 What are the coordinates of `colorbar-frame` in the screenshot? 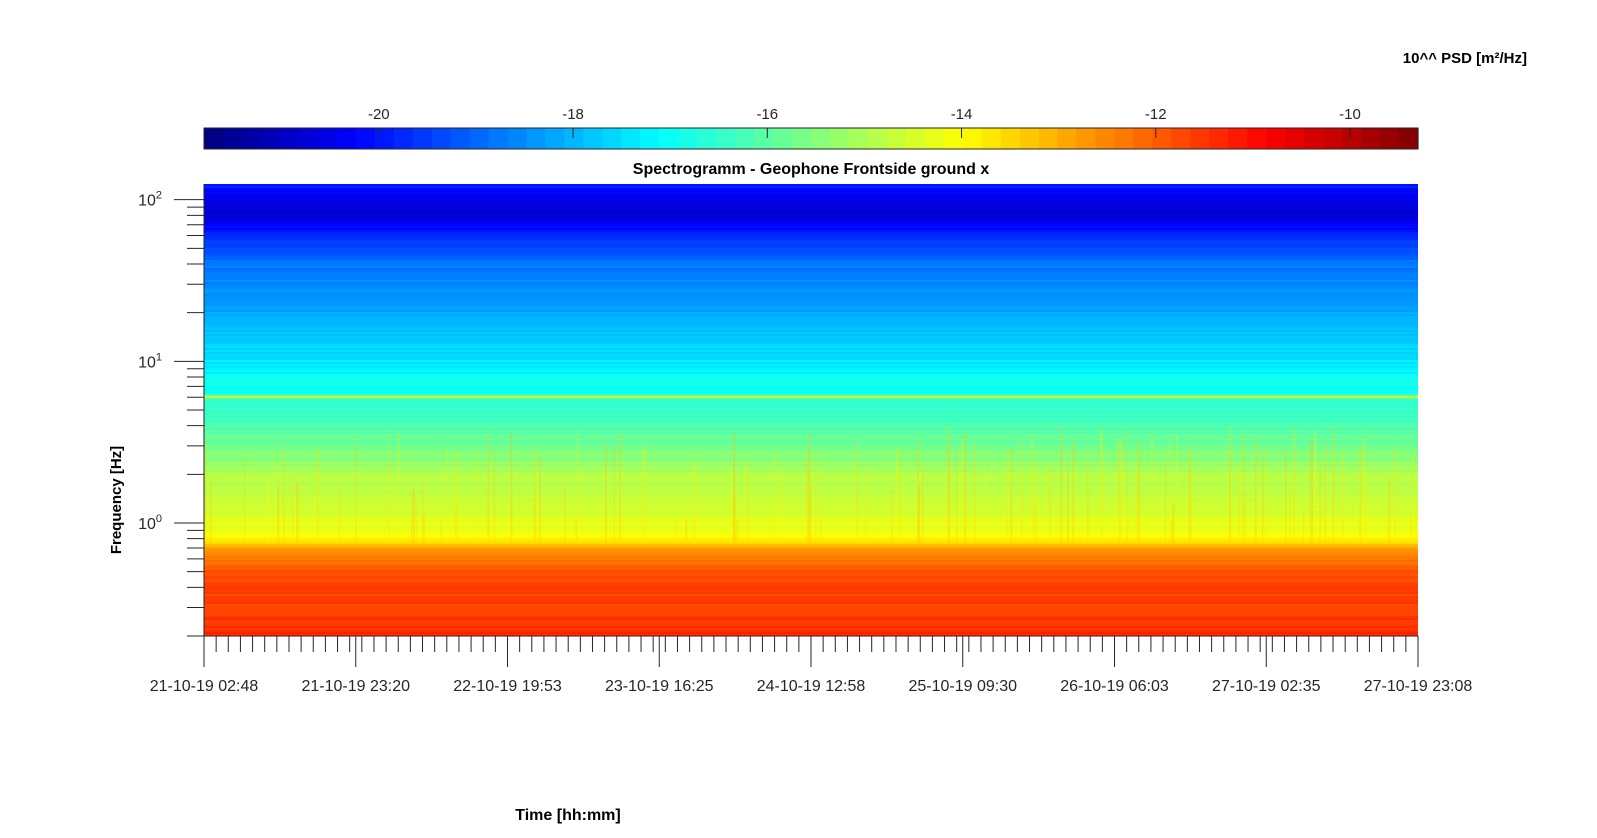 It's located at (811, 138).